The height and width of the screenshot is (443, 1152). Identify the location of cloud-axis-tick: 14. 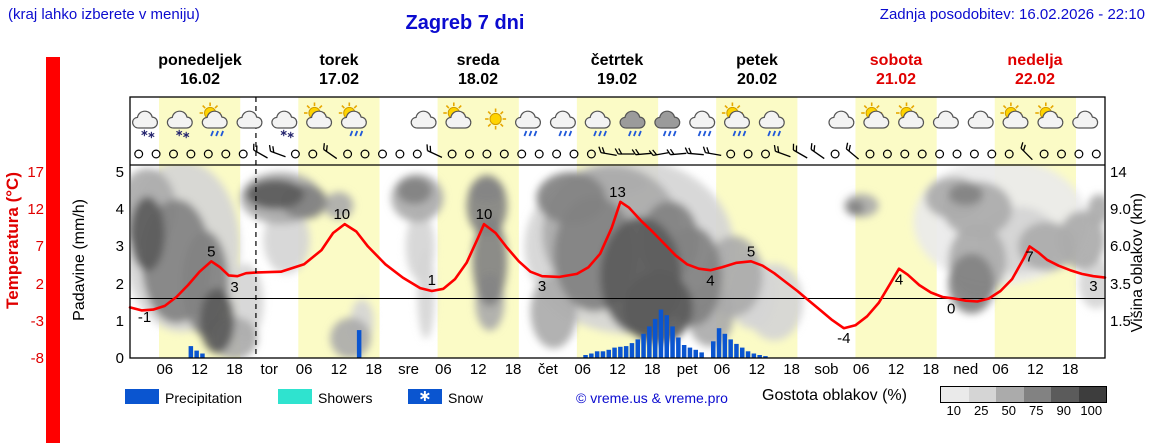
(1118, 172).